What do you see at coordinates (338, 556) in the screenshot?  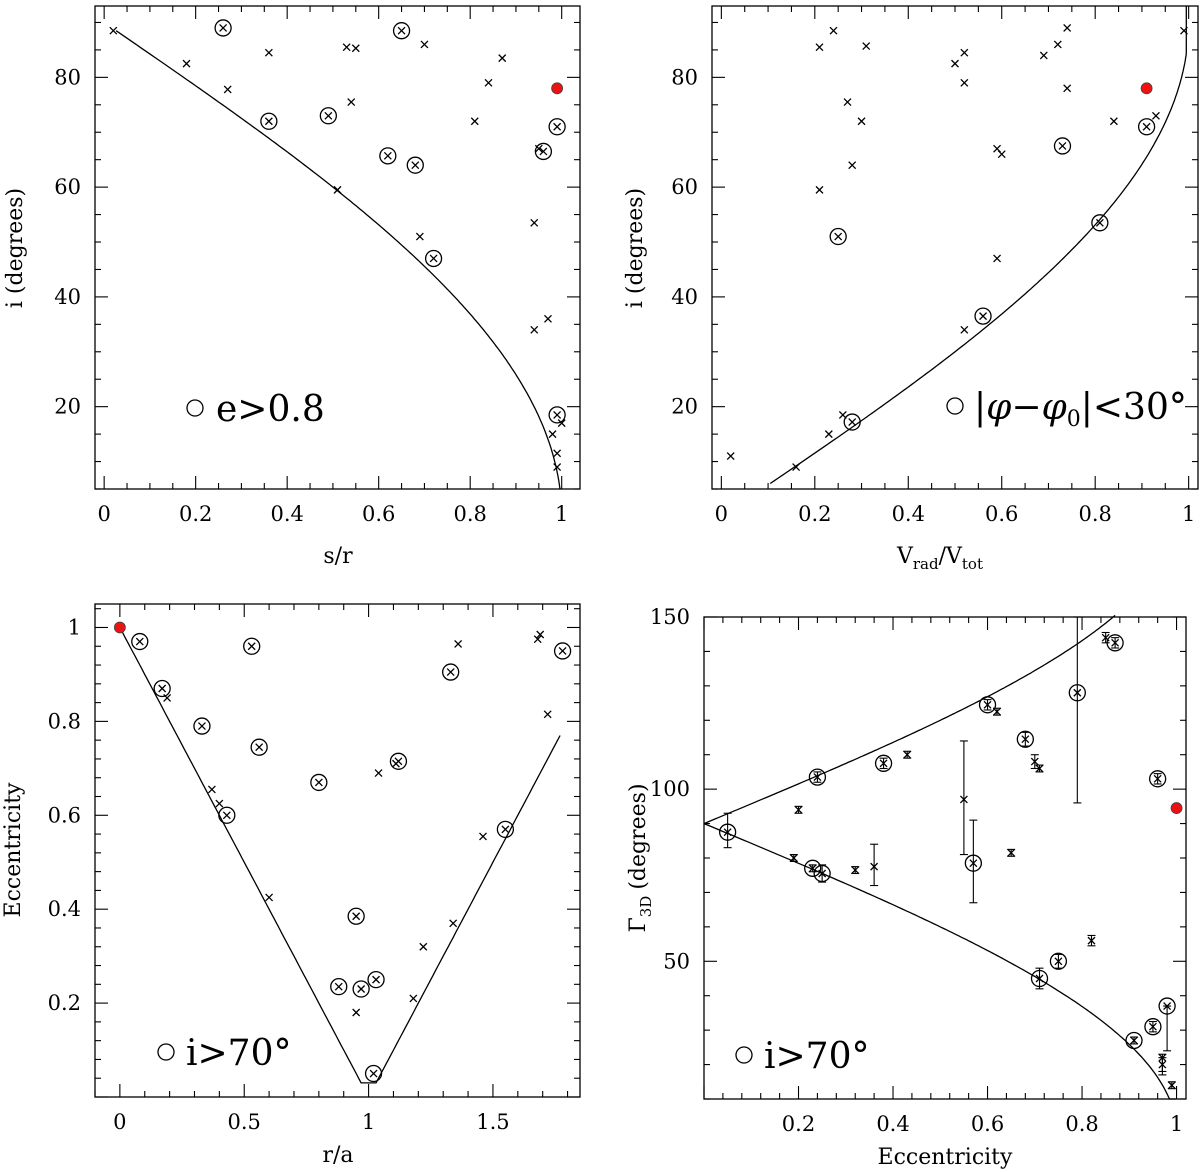 I see `x-axis-label: s/r` at bounding box center [338, 556].